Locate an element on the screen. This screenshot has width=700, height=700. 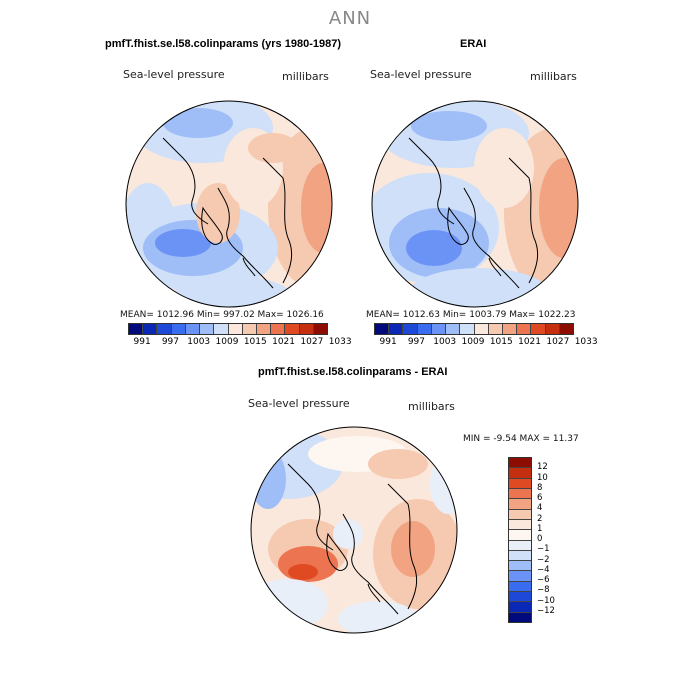
panel3-colorbar is located at coordinates (520, 540).